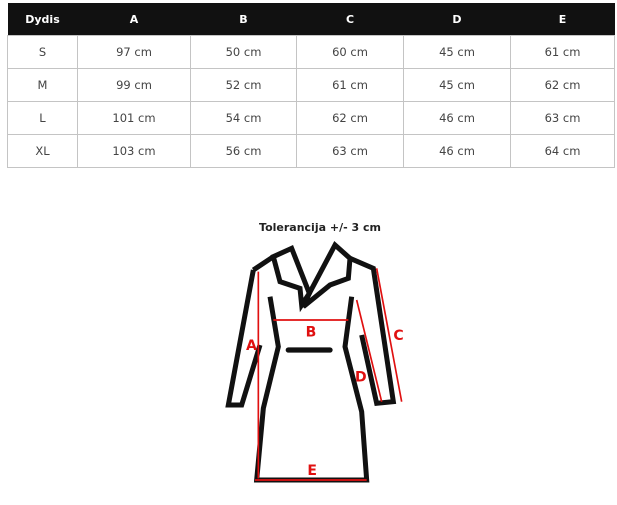  I want to click on label-e: E, so click(312, 471).